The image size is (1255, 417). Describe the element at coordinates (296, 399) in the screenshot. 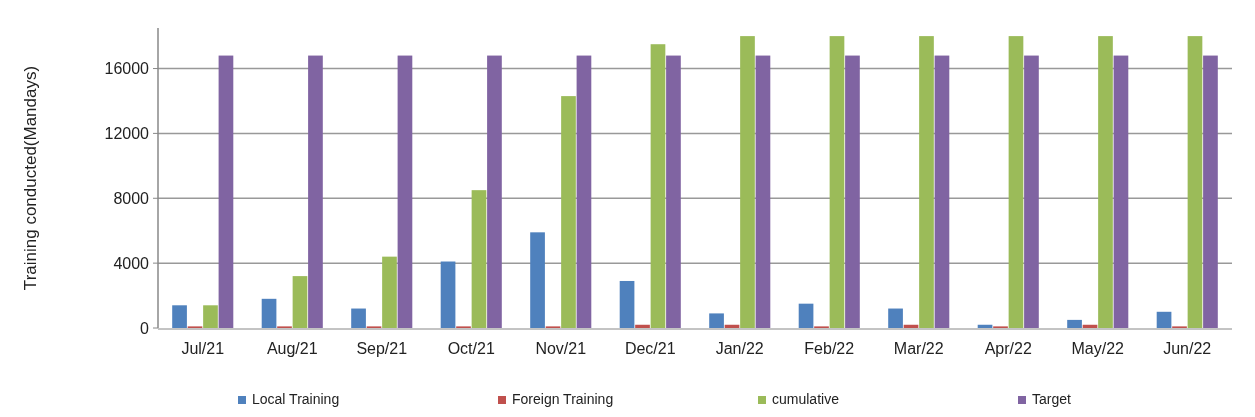

I see `legend-label: Local Training` at that location.